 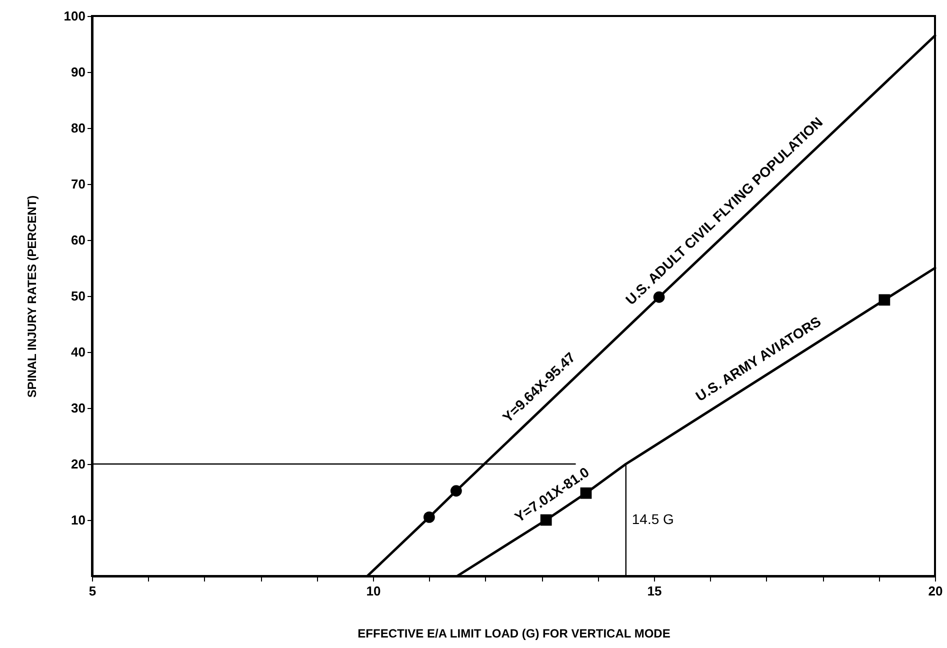 I want to click on x-tick-label: 20, so click(x=935, y=591).